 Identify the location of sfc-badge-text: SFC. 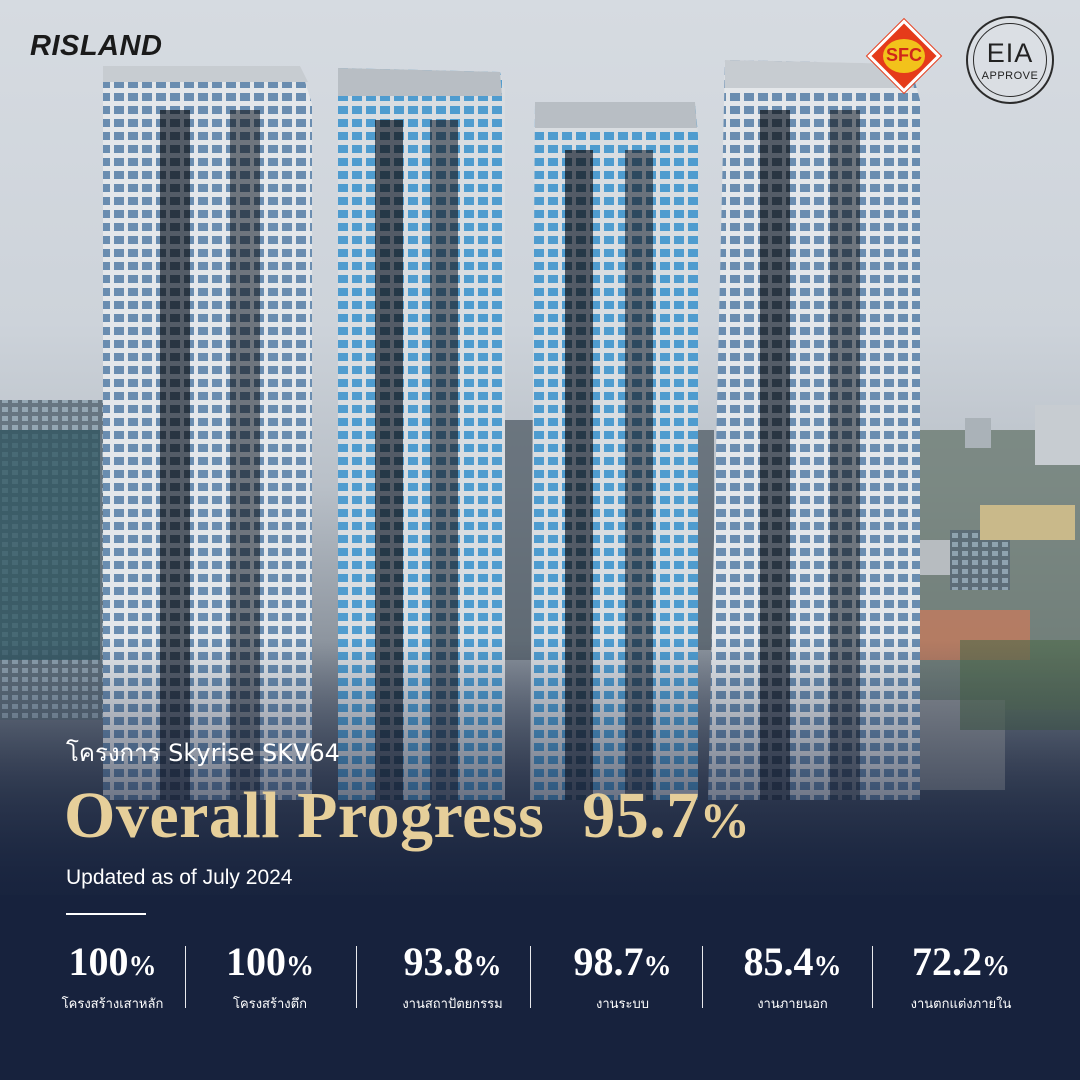
(904, 55).